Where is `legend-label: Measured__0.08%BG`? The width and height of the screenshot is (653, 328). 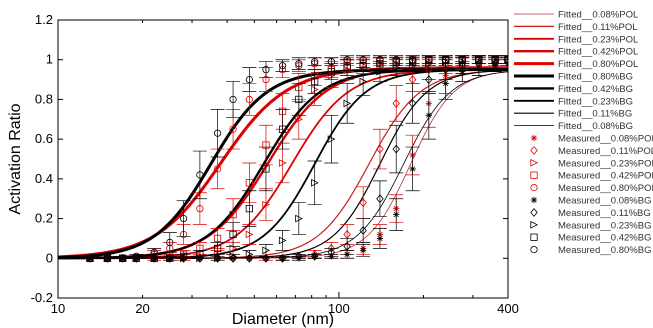 legend-label: Measured__0.08%BG is located at coordinates (604, 201).